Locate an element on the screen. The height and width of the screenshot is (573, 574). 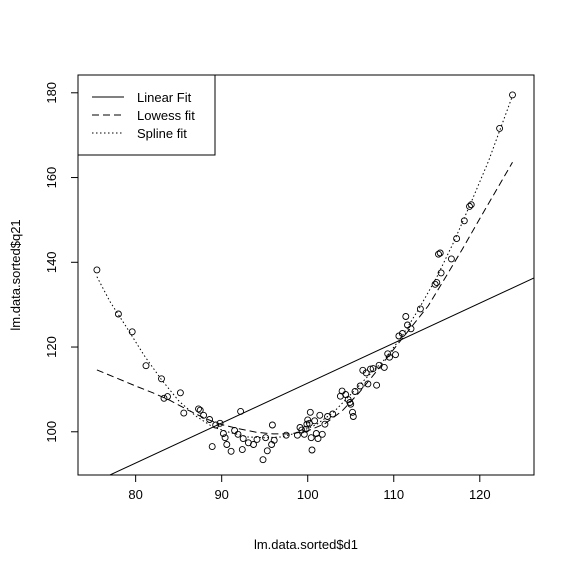
legend: Linear Fit Lowess fit Spline fit is located at coordinates (146, 115).